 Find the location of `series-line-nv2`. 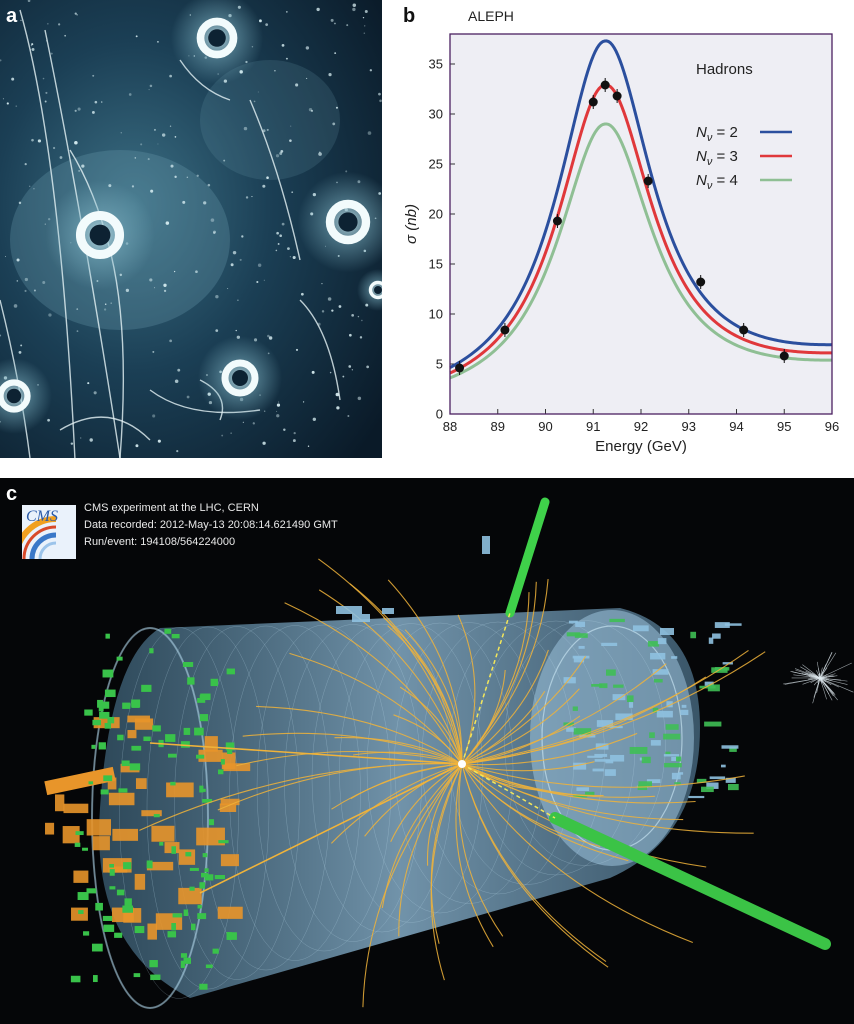

series-line-nv2 is located at coordinates (641, 204).